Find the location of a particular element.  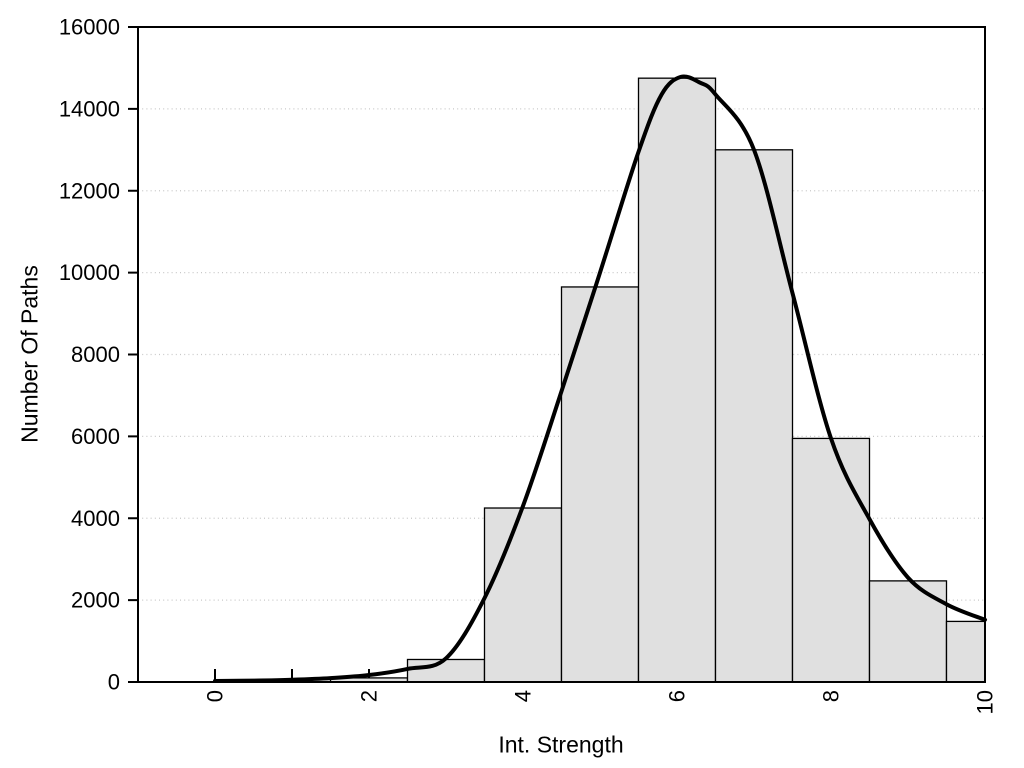

y-tick-label: 14000 is located at coordinates (89, 108).